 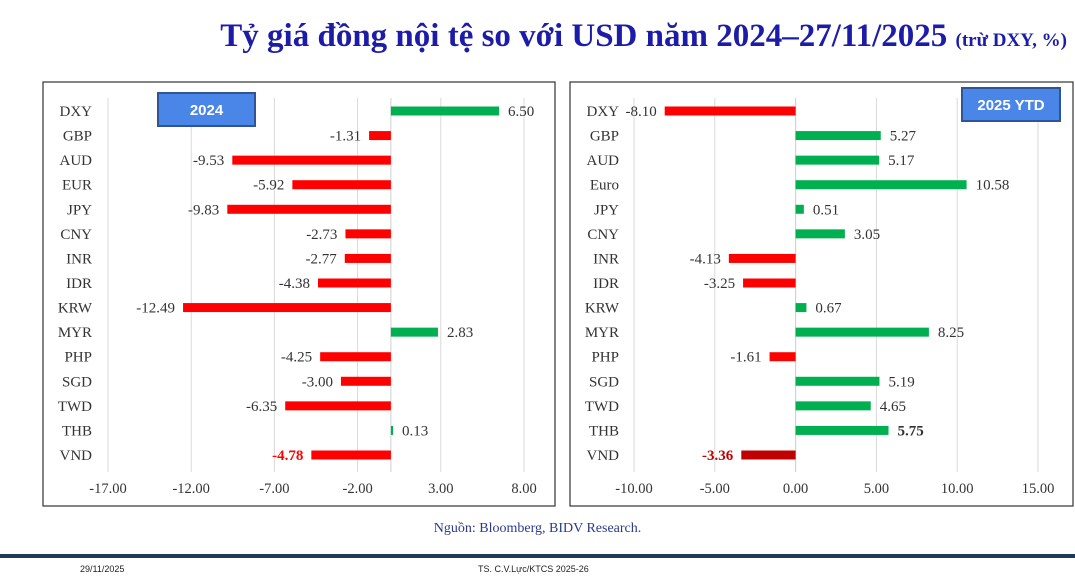 What do you see at coordinates (705, 259) in the screenshot?
I see `data-label: -4.13` at bounding box center [705, 259].